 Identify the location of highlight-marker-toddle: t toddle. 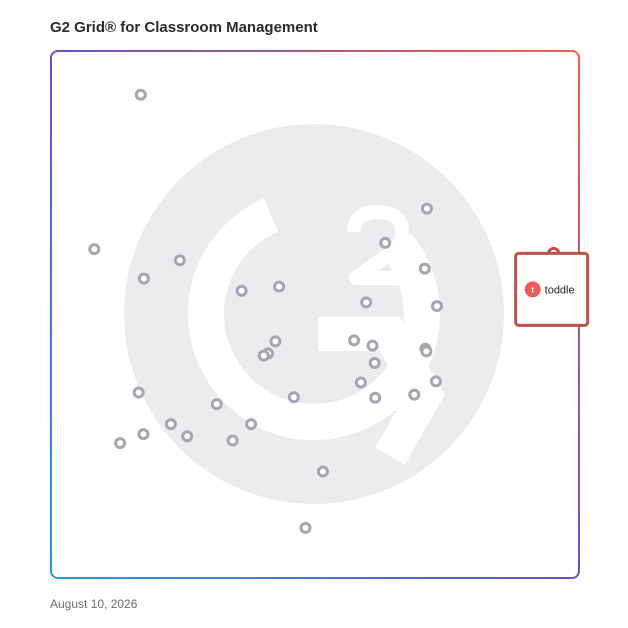
(552, 286).